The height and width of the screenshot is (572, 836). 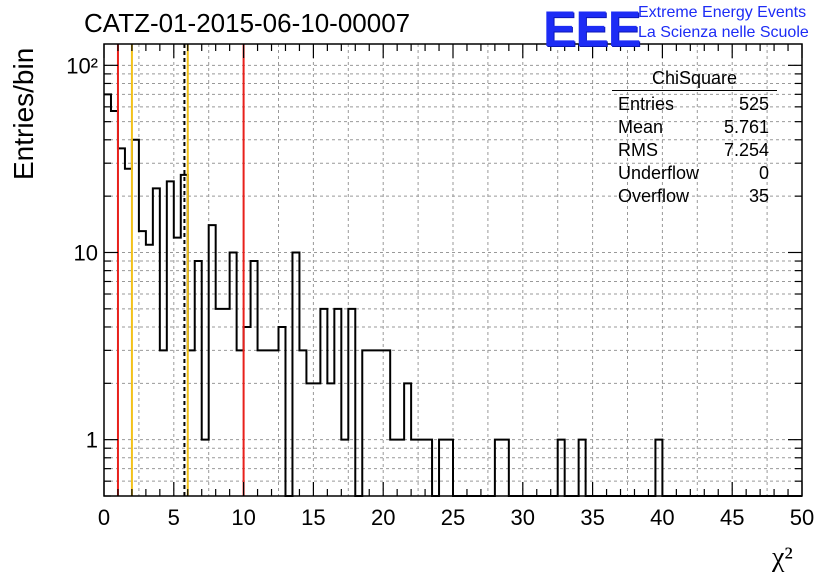 What do you see at coordinates (592, 29) in the screenshot?
I see `eee-logo: EEE` at bounding box center [592, 29].